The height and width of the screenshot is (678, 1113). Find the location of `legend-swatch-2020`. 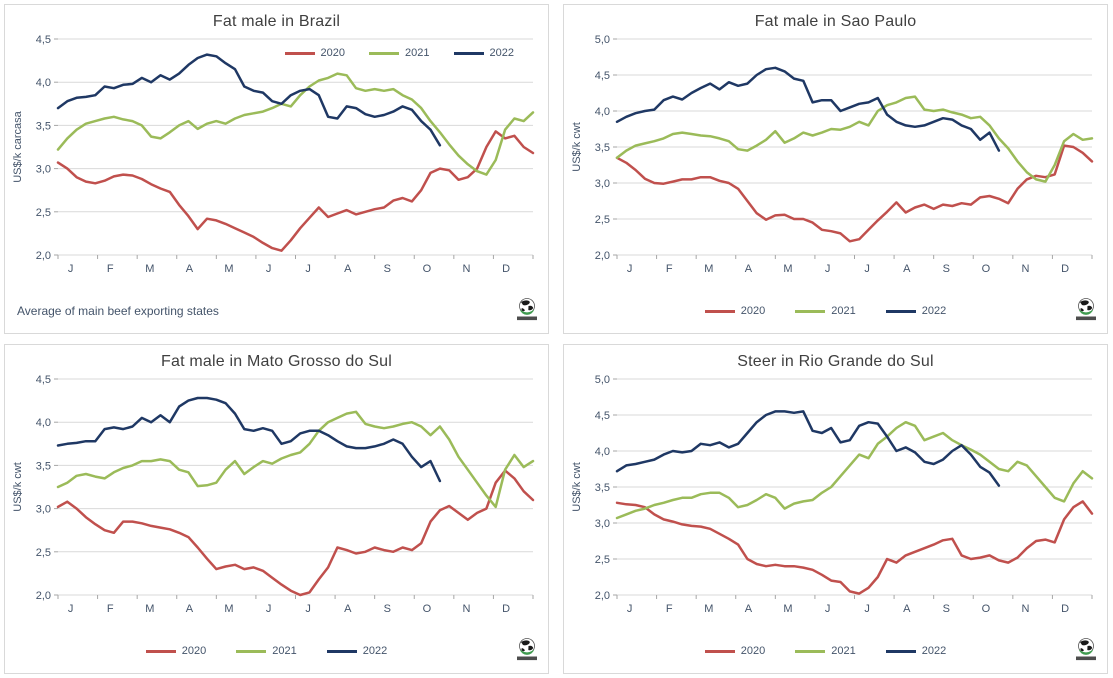

legend-swatch-2020 is located at coordinates (299, 53).